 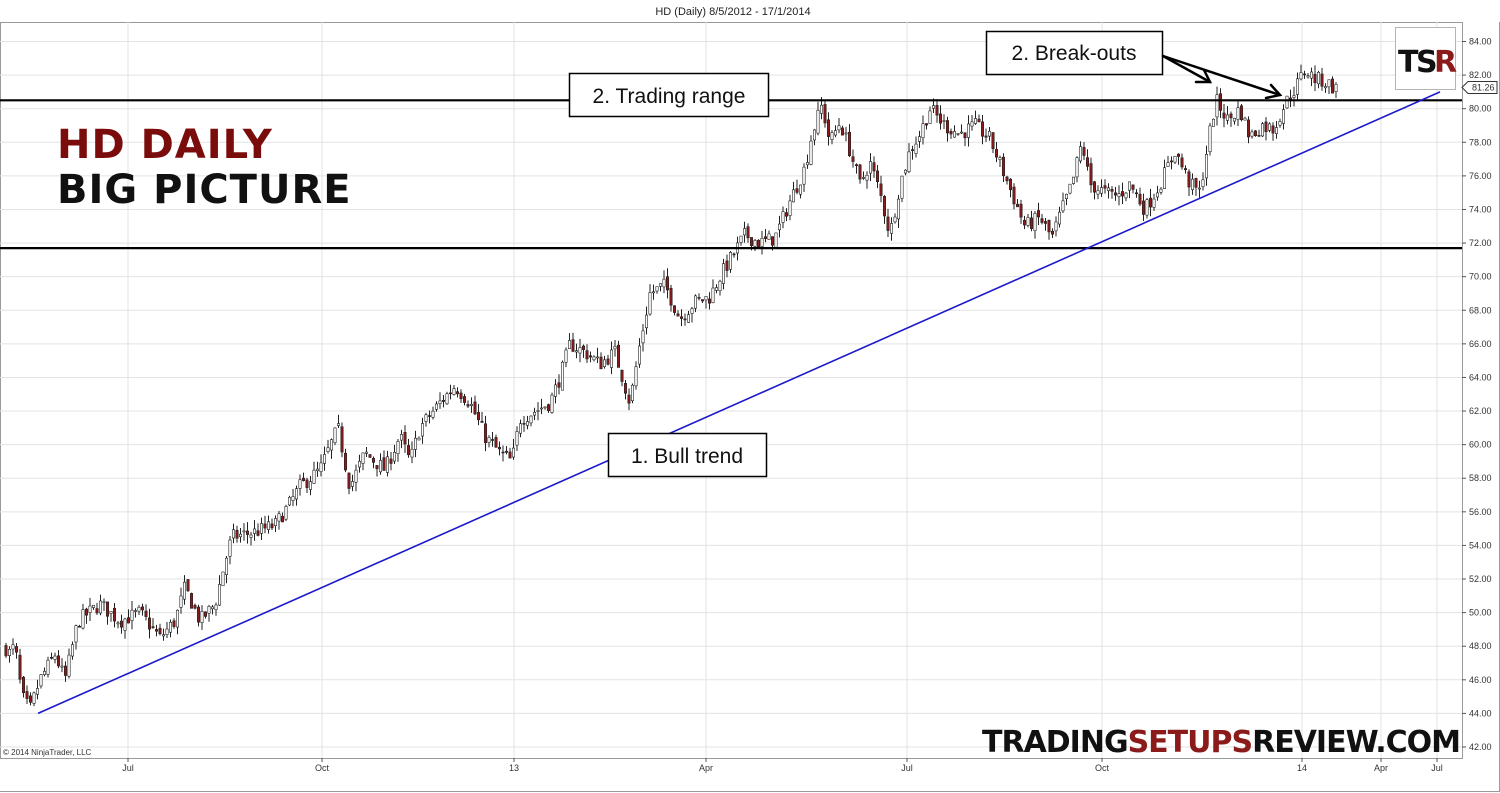 I want to click on breakout-arrow-2-head, so click(x=1273, y=91).